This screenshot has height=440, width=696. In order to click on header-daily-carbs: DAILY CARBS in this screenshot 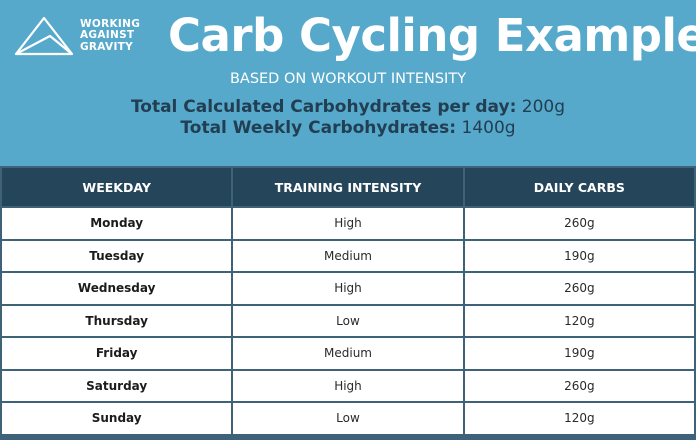, I will do `click(579, 187)`.